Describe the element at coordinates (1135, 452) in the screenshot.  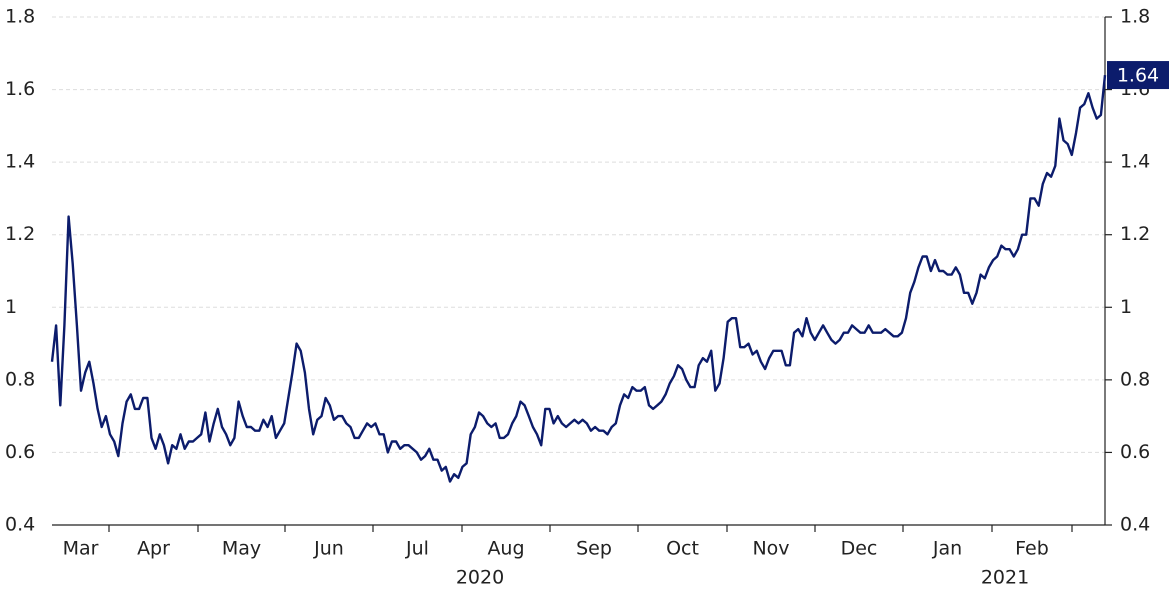
I see `y2-tick-label: 0.6` at that location.